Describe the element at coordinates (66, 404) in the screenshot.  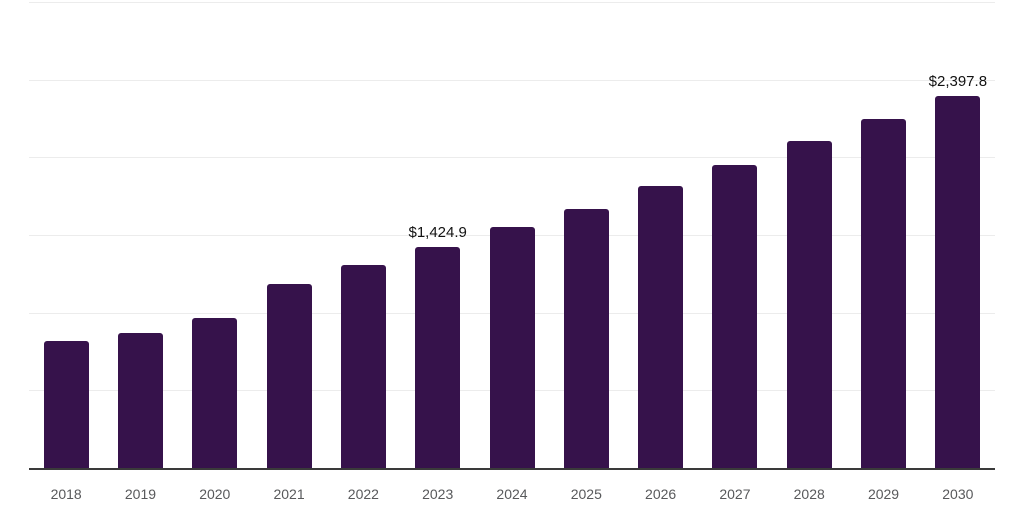
I see `bar-2018` at that location.